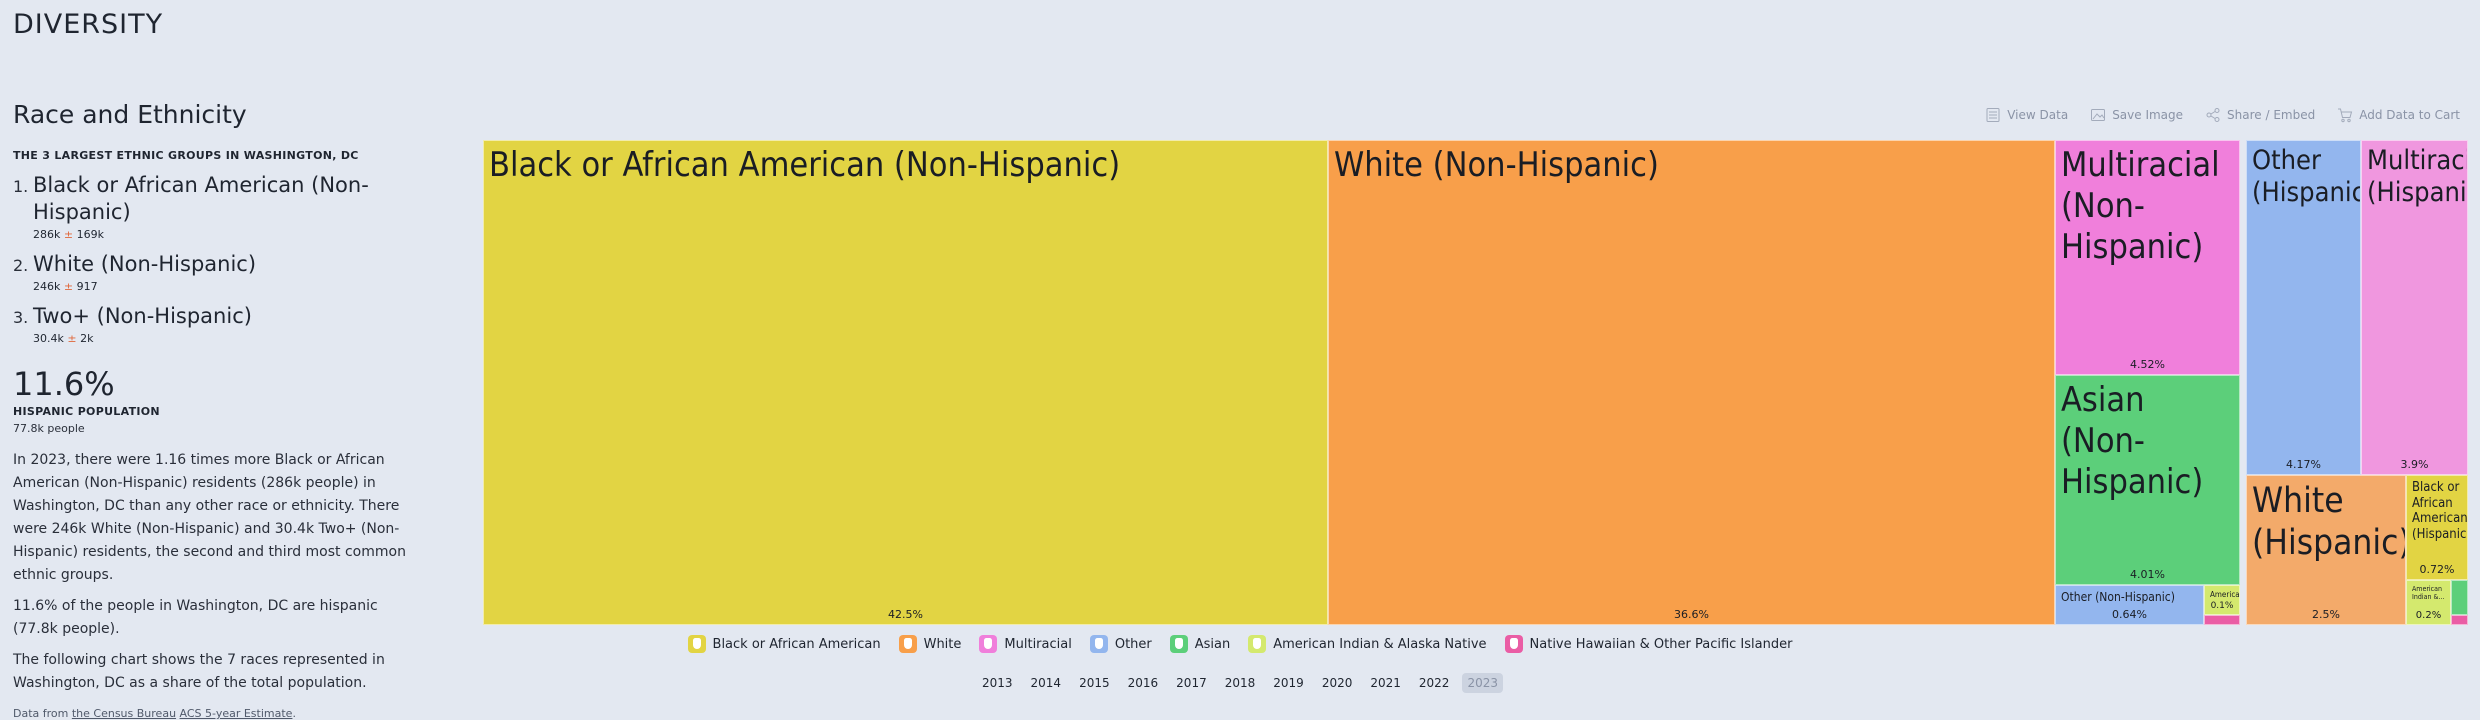 The height and width of the screenshot is (720, 2480). Describe the element at coordinates (2118, 597) in the screenshot. I see `treemap-cell-label: Other (Non-Hispanic)` at that location.